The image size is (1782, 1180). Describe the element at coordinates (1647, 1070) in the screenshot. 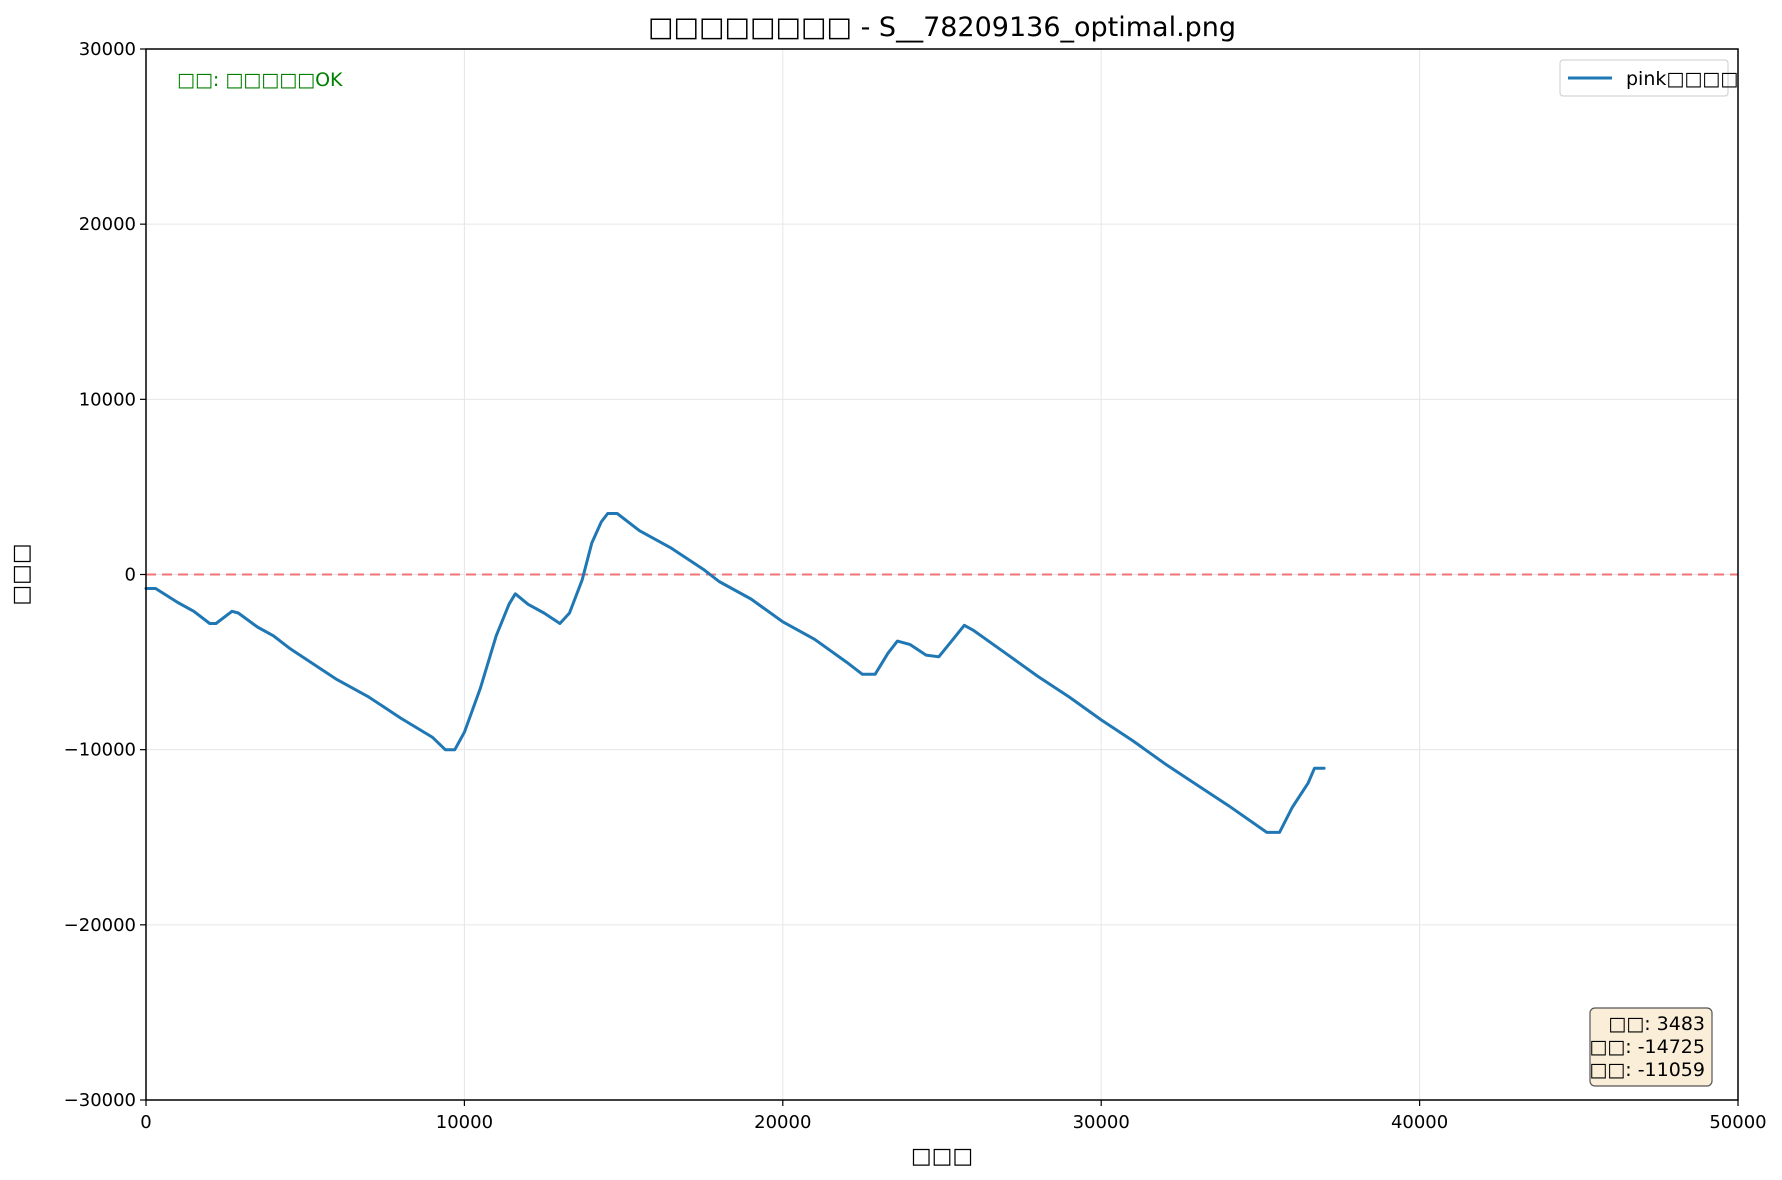

I see `stats-line-final: □□: -11059` at that location.